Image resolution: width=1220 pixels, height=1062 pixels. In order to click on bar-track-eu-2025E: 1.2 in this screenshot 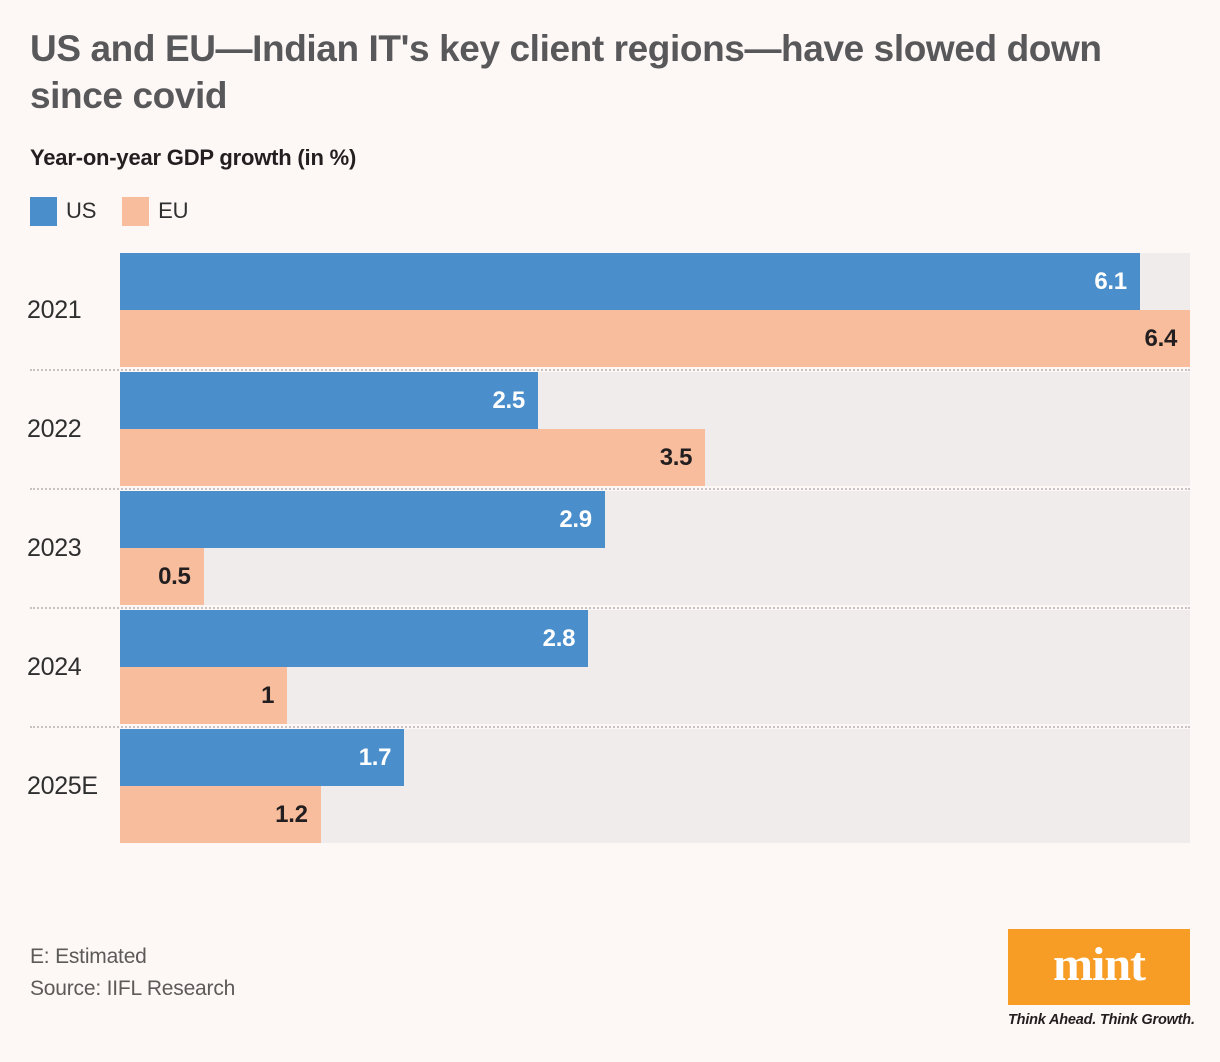, I will do `click(655, 815)`.